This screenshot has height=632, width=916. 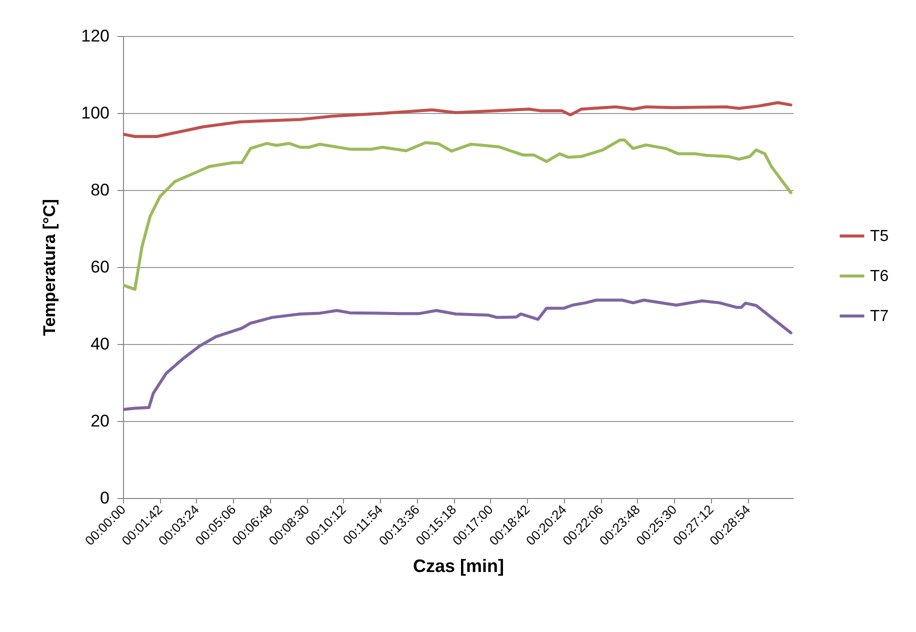 I want to click on y-tick-label: 40, so click(x=100, y=344).